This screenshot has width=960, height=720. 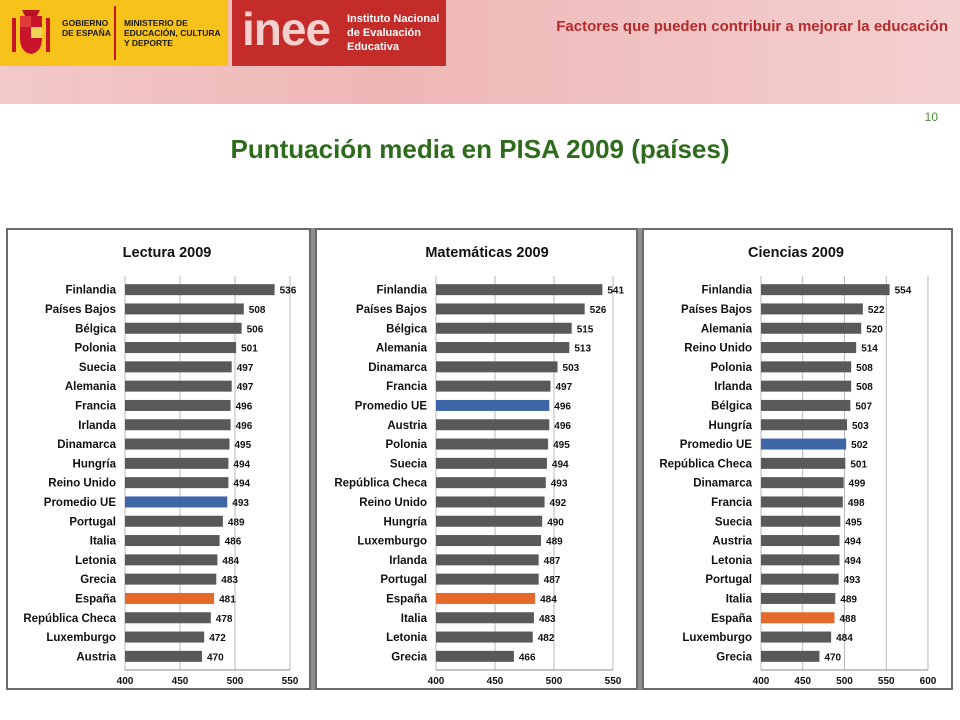 I want to click on data-label: 526, so click(x=598, y=310).